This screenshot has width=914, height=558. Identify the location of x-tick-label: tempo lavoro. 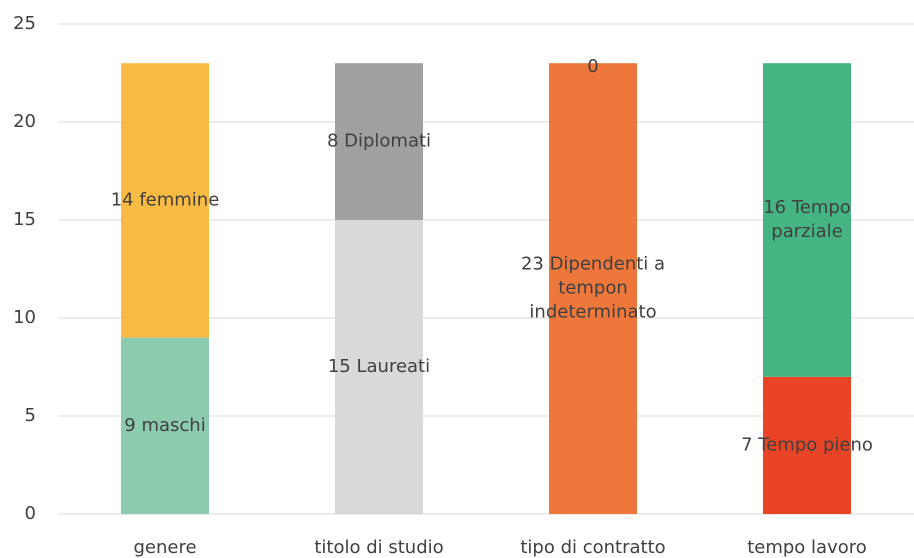
(807, 547).